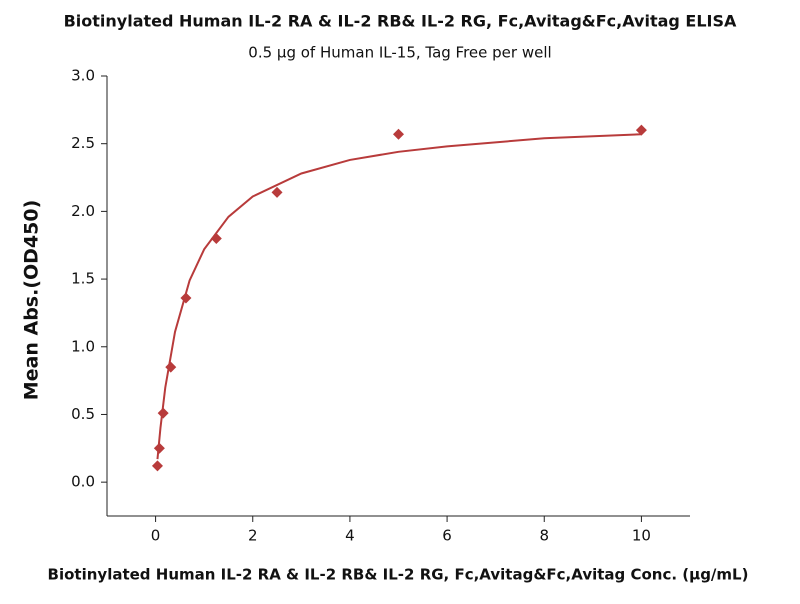  I want to click on y-tick-label: 1.5, so click(83, 279).